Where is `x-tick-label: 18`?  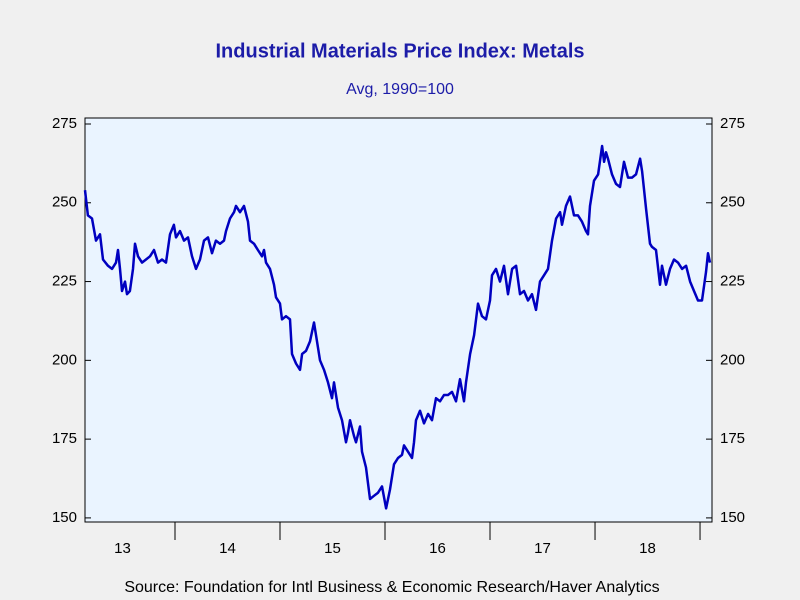 x-tick-label: 18 is located at coordinates (647, 548).